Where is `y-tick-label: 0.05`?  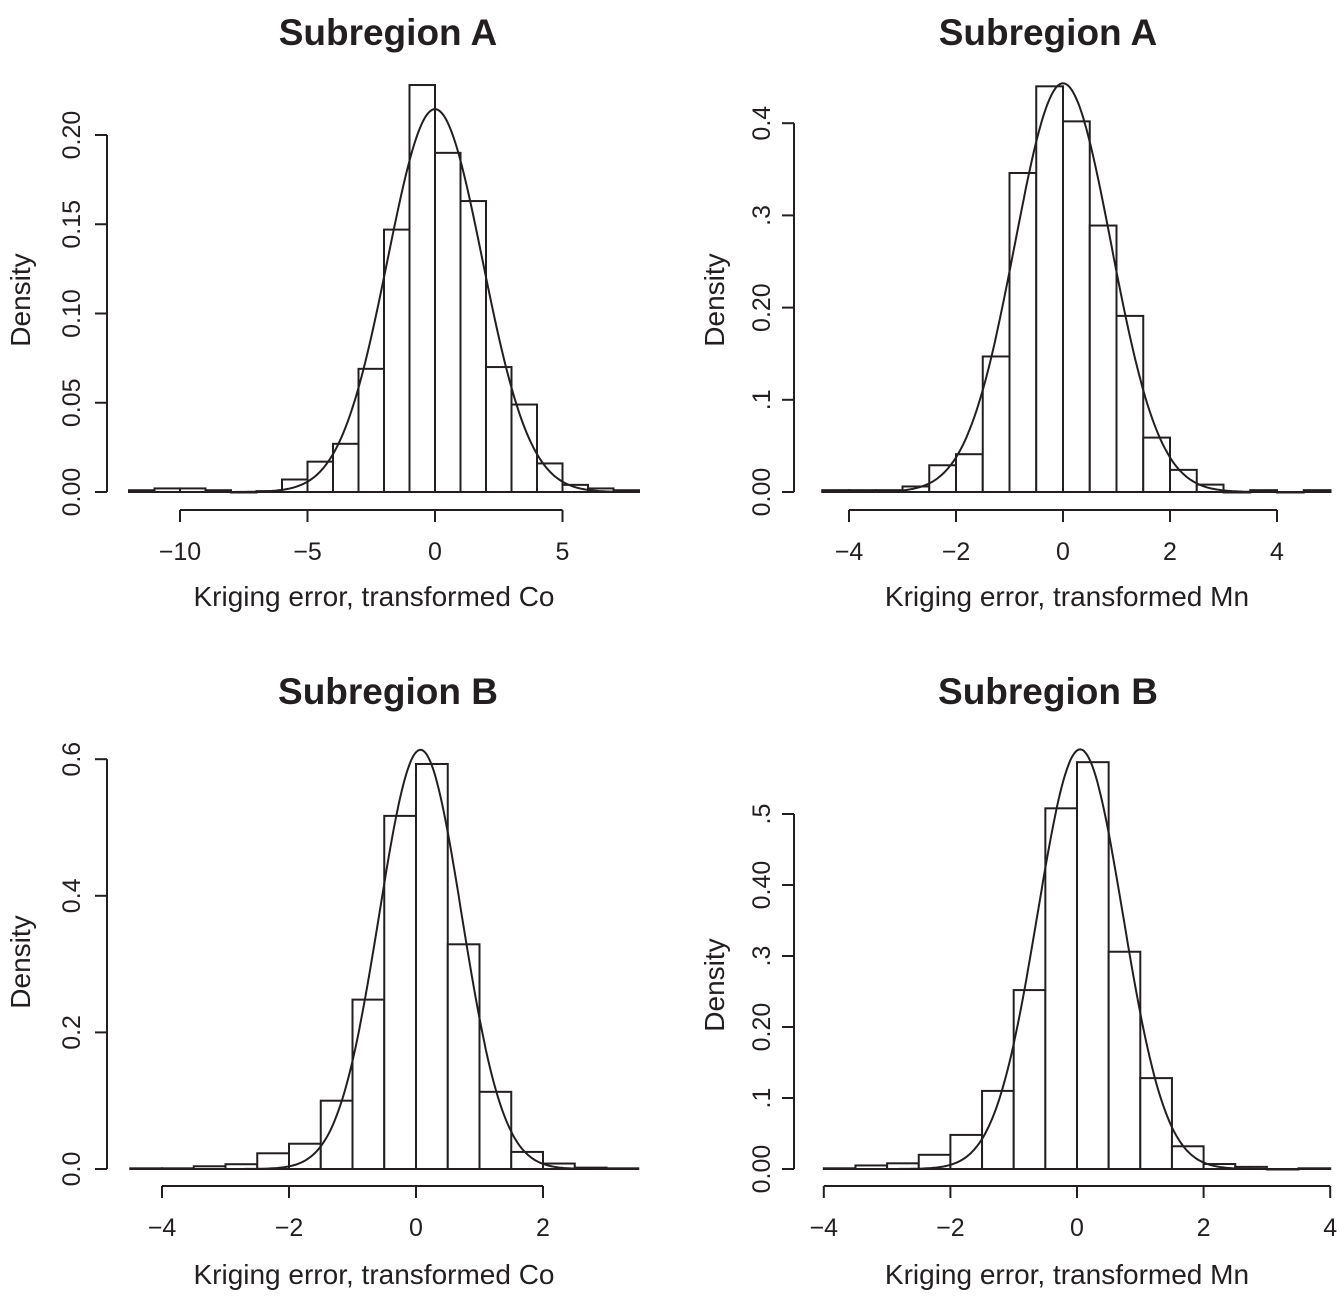
y-tick-label: 0.05 is located at coordinates (72, 402).